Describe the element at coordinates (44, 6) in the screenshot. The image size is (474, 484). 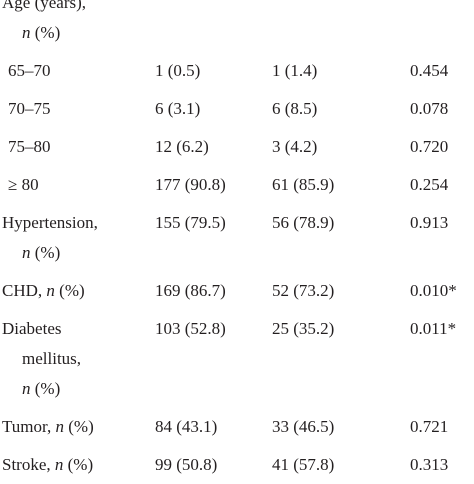
I see `label-text: Age (years),` at that location.